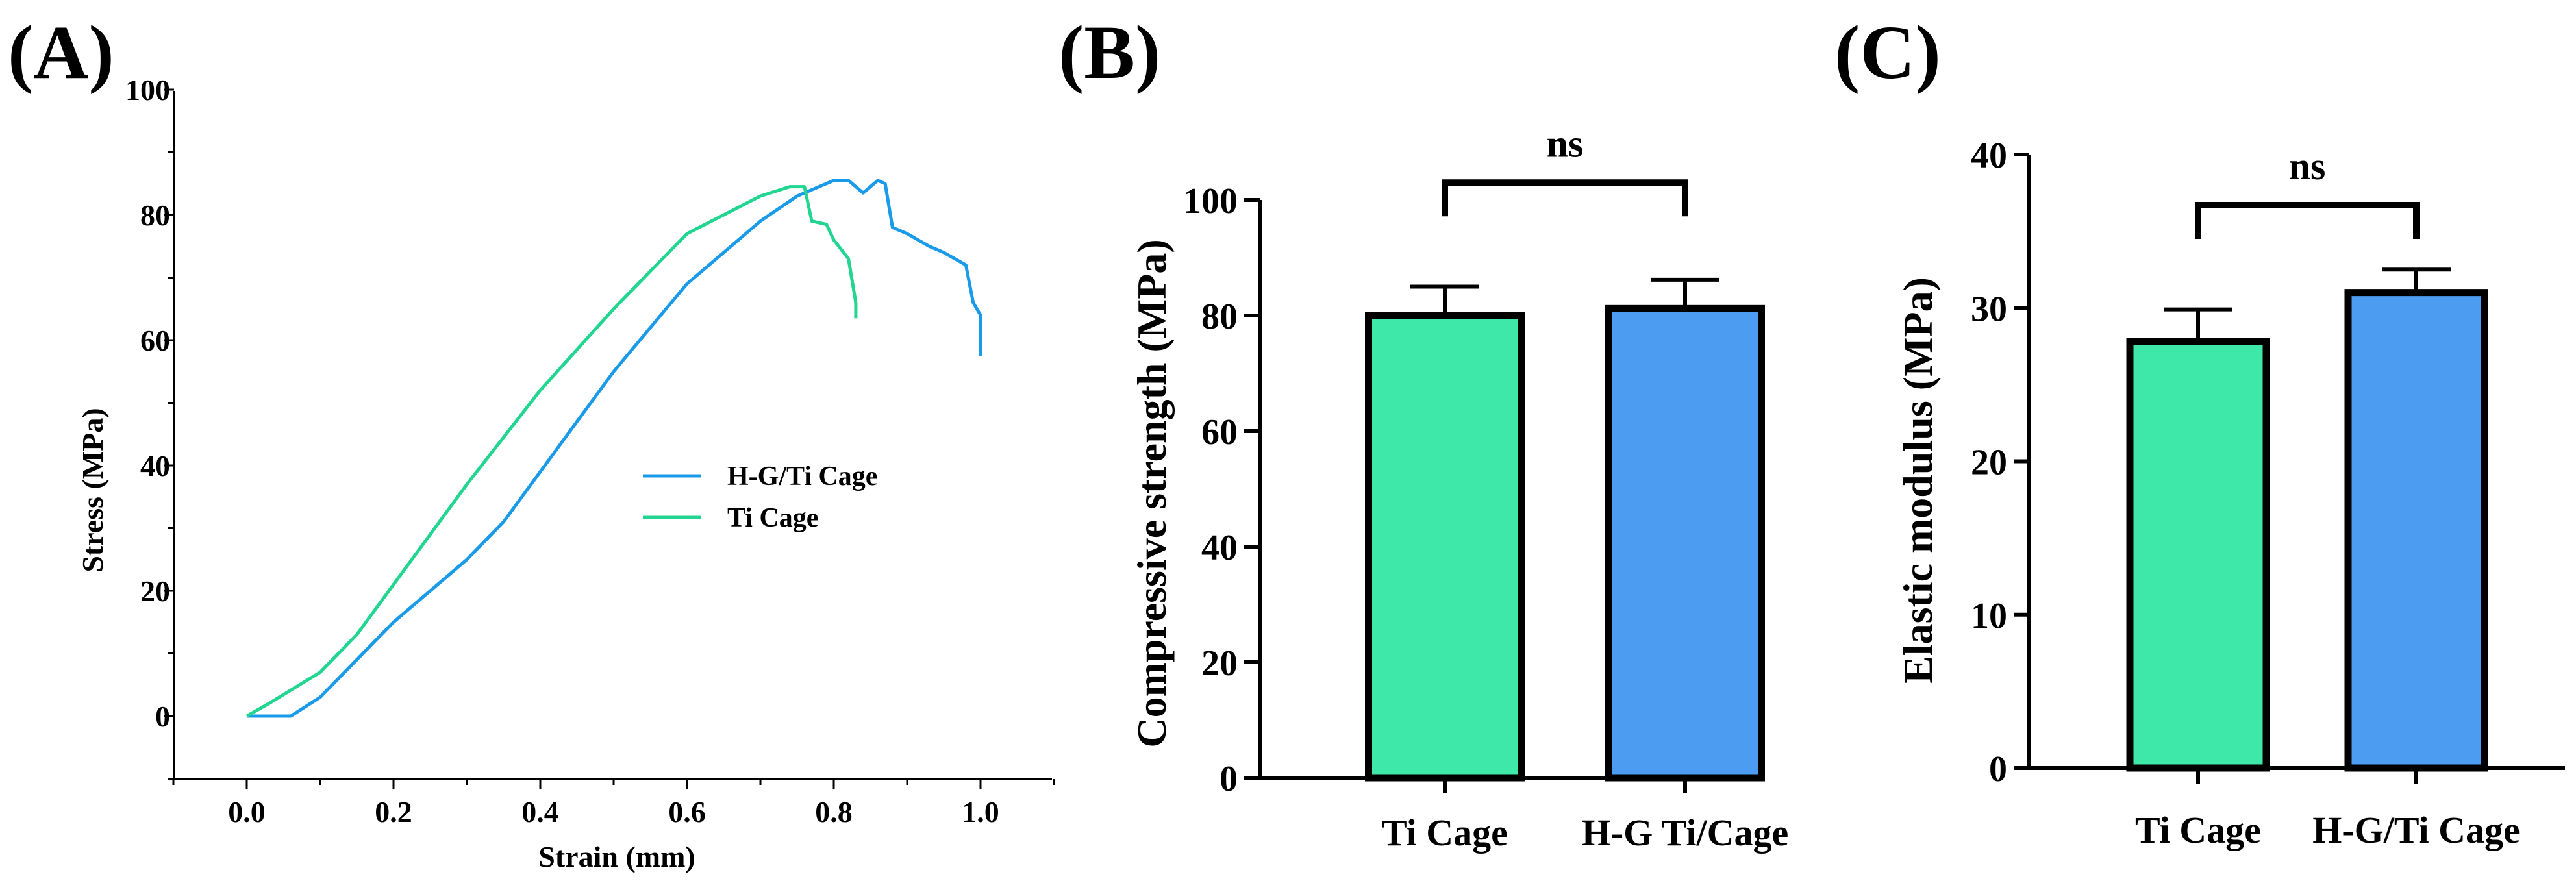  Describe the element at coordinates (1152, 493) in the screenshot. I see `panel-b-y-axis-label: Compressive strength (MPa)` at that location.